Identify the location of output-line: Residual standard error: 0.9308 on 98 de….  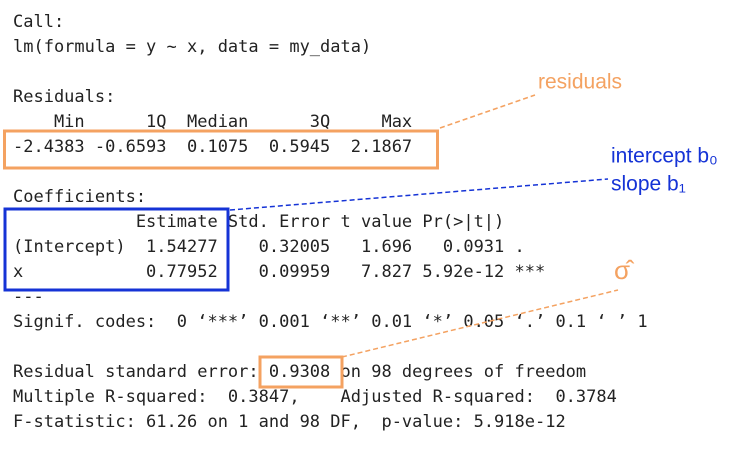
(299, 372).